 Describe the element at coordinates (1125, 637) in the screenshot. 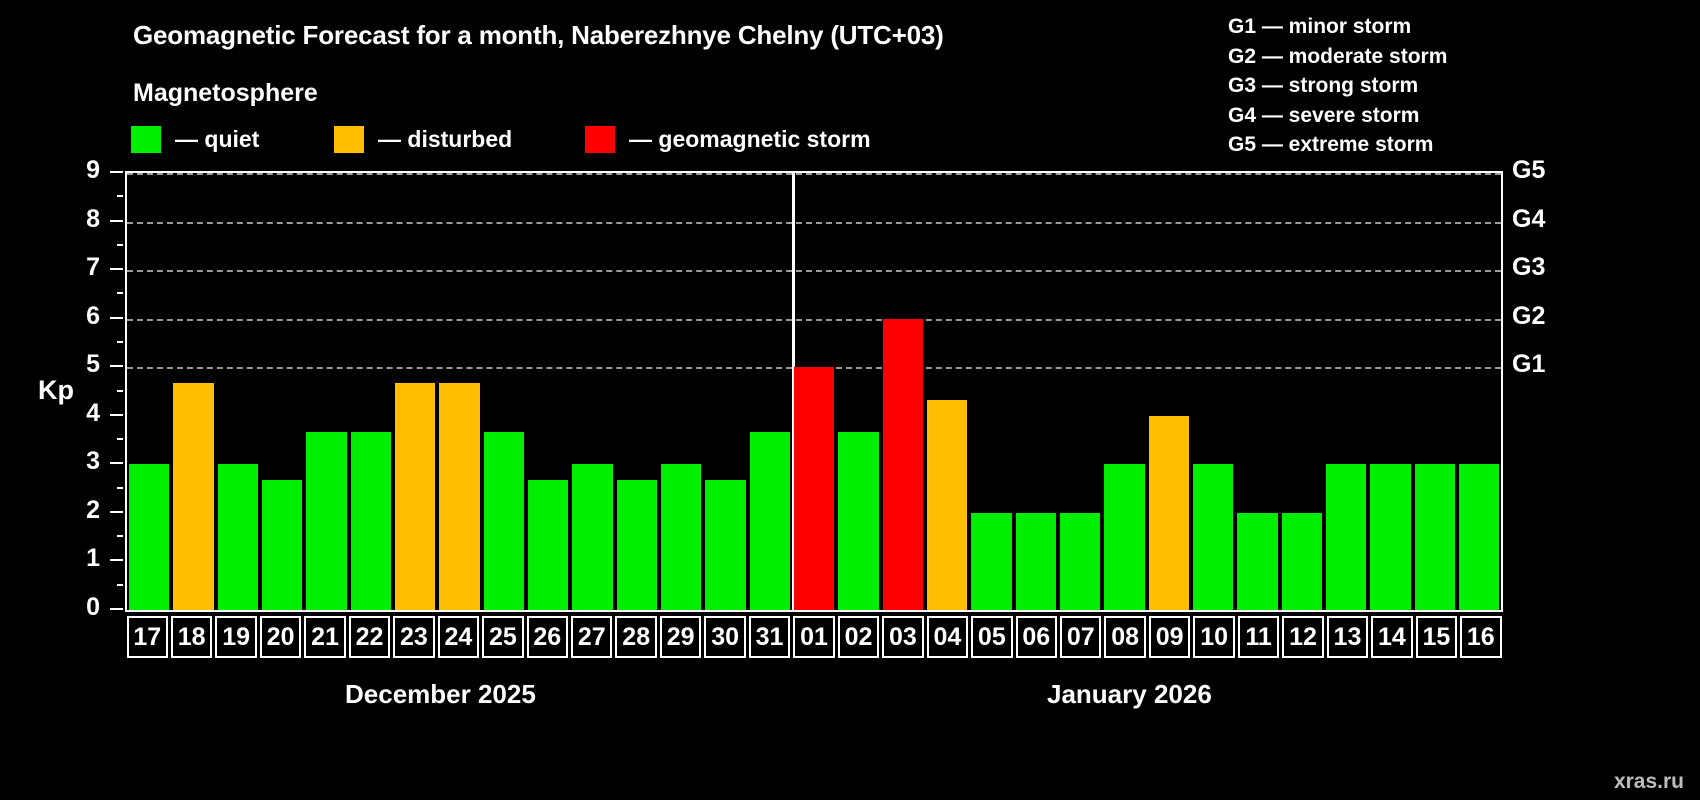

I see `date-label-08: 08` at that location.